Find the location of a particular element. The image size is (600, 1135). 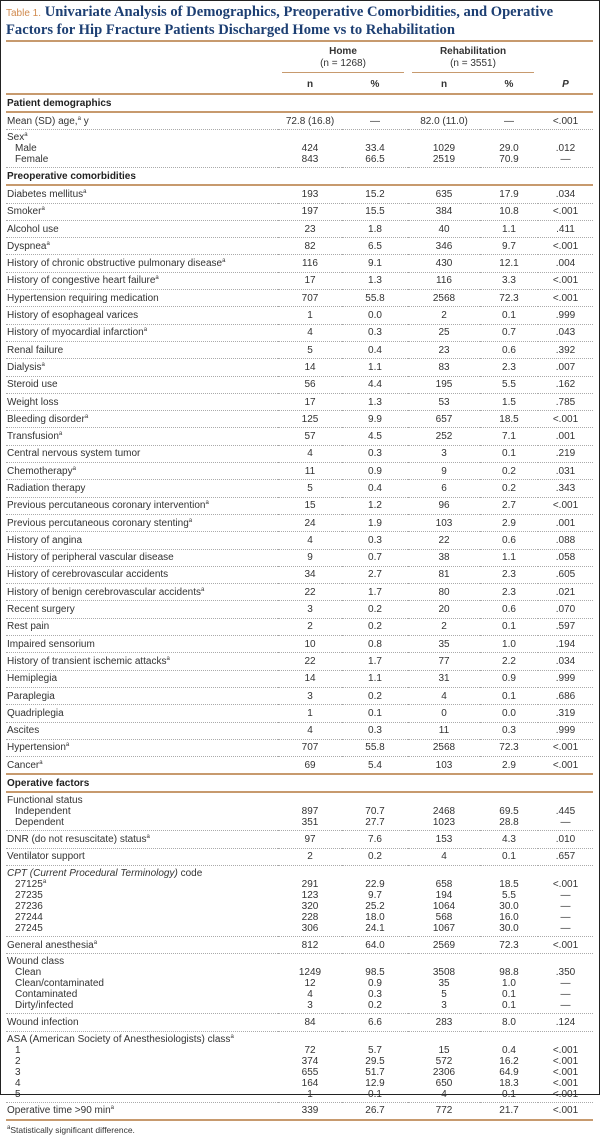

cell-rehab-pct: 0.3 is located at coordinates (509, 731).